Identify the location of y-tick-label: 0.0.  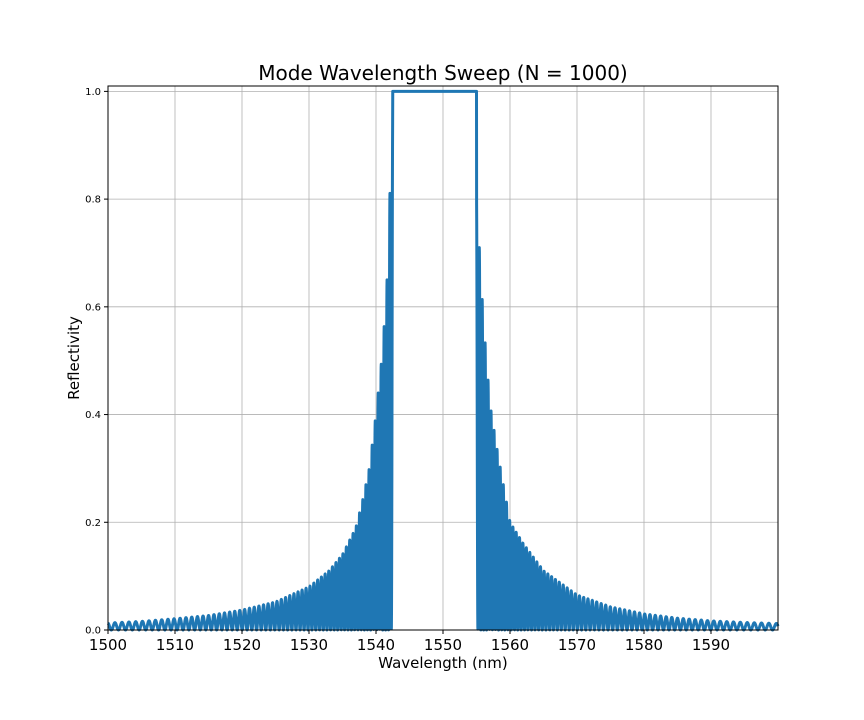
(93, 631).